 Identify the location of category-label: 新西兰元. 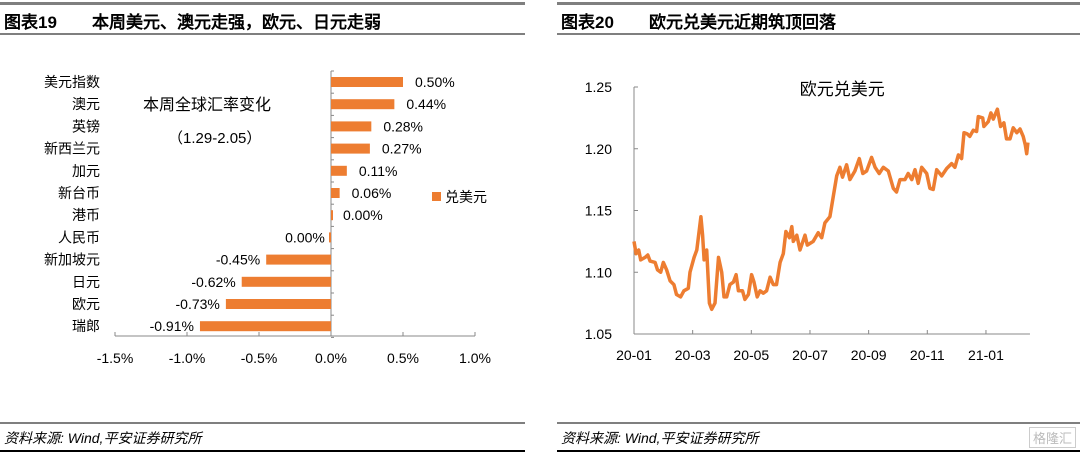
(72, 149).